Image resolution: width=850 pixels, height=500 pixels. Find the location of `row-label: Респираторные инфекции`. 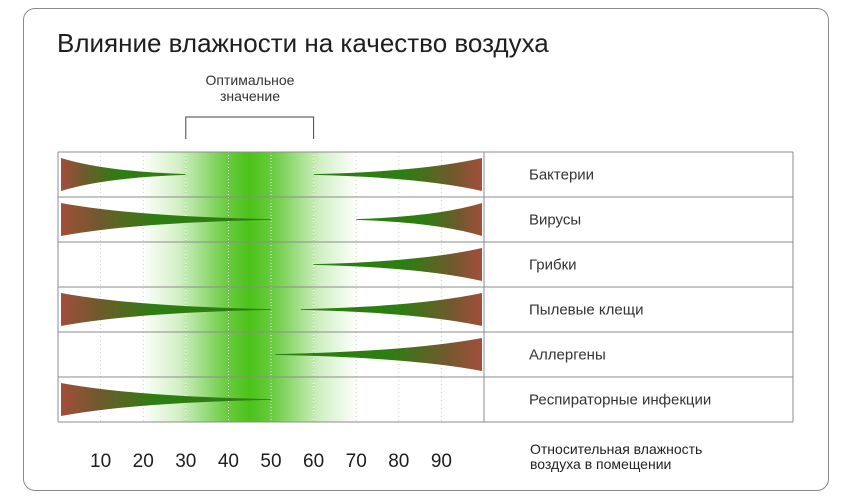

row-label: Респираторные инфекции is located at coordinates (620, 400).